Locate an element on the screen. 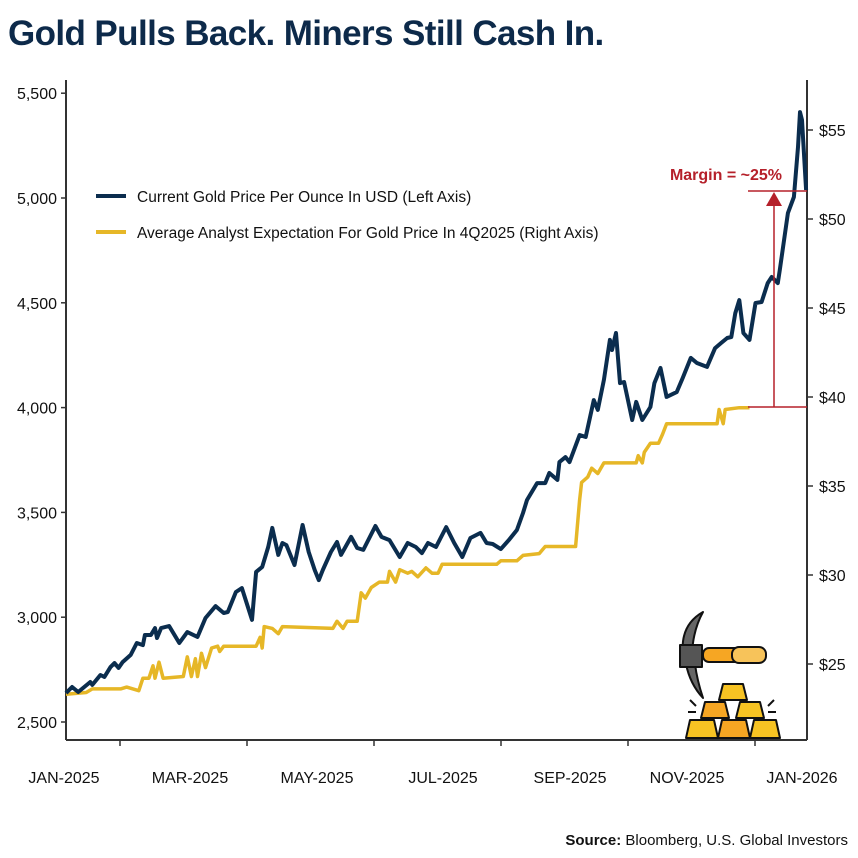 The width and height of the screenshot is (858, 858). x-tick-label: SEP-2025 is located at coordinates (570, 778).